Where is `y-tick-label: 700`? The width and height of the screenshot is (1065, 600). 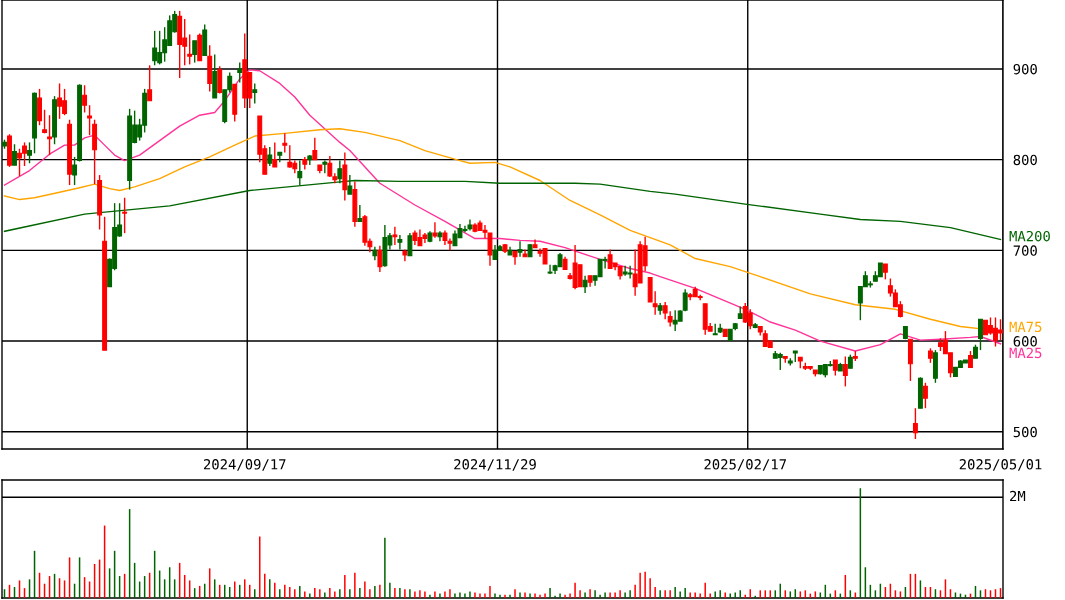 y-tick-label: 700 is located at coordinates (1025, 250).